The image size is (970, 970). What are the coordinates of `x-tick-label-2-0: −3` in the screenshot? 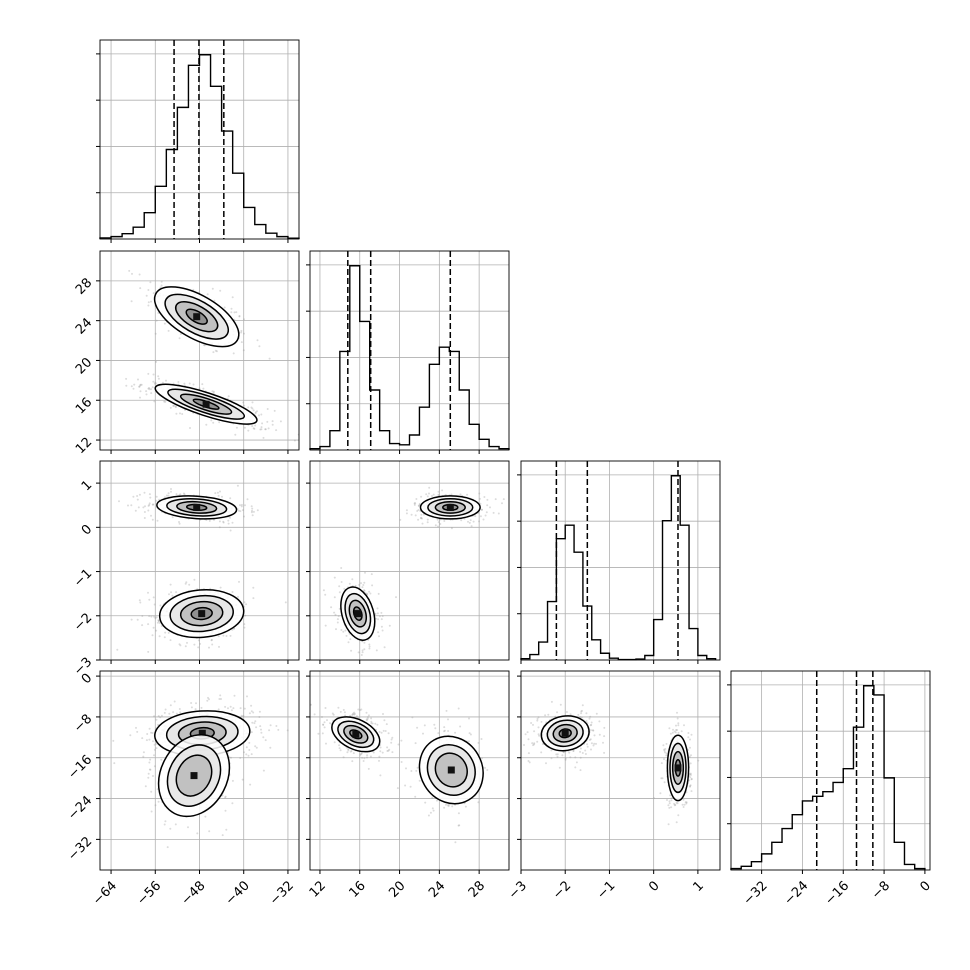 It's located at (518, 890).